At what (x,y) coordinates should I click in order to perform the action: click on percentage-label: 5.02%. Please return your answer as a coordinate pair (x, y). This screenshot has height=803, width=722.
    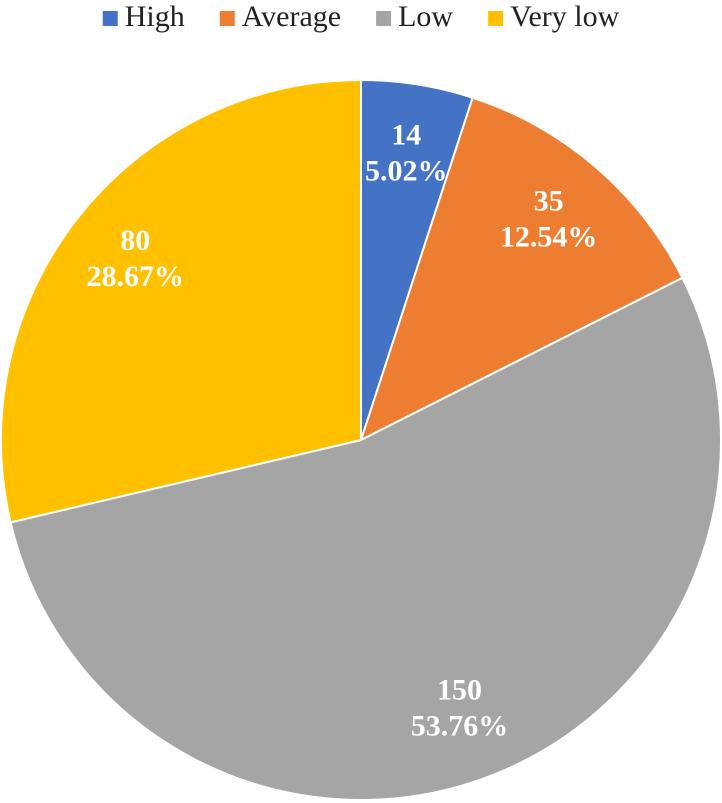
    Looking at the image, I should click on (406, 170).